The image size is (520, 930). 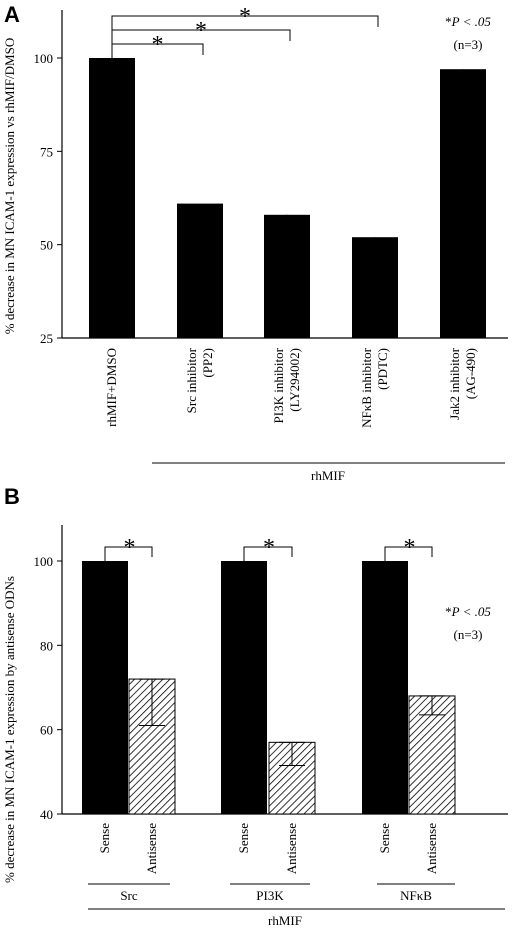 What do you see at coordinates (129, 895) in the screenshot?
I see `group-label: Src` at bounding box center [129, 895].